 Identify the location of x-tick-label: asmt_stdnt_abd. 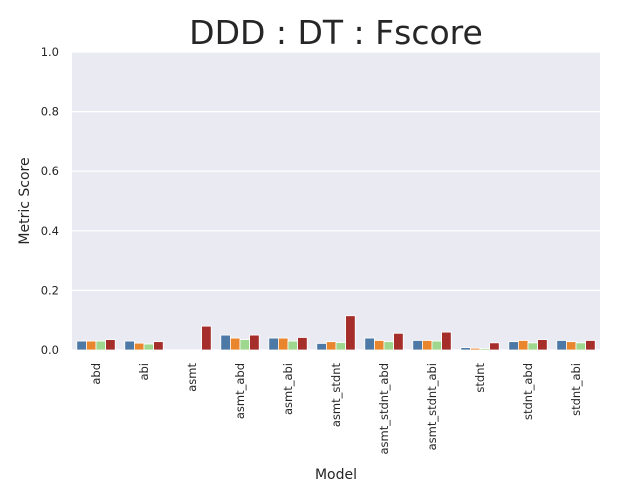
(384, 409).